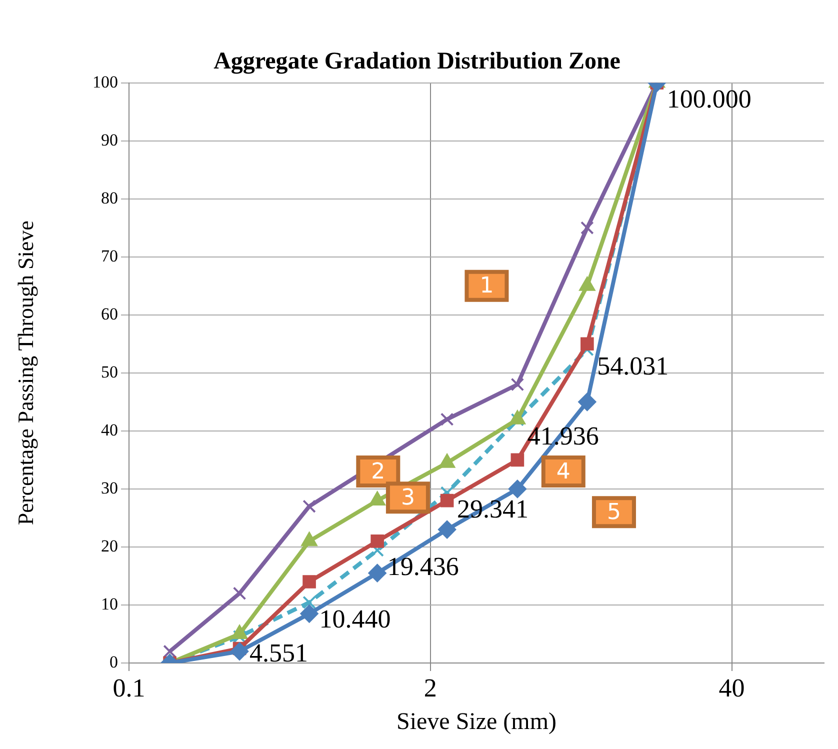 The height and width of the screenshot is (749, 838). What do you see at coordinates (430, 687) in the screenshot?
I see `x-tick-label: 2` at bounding box center [430, 687].